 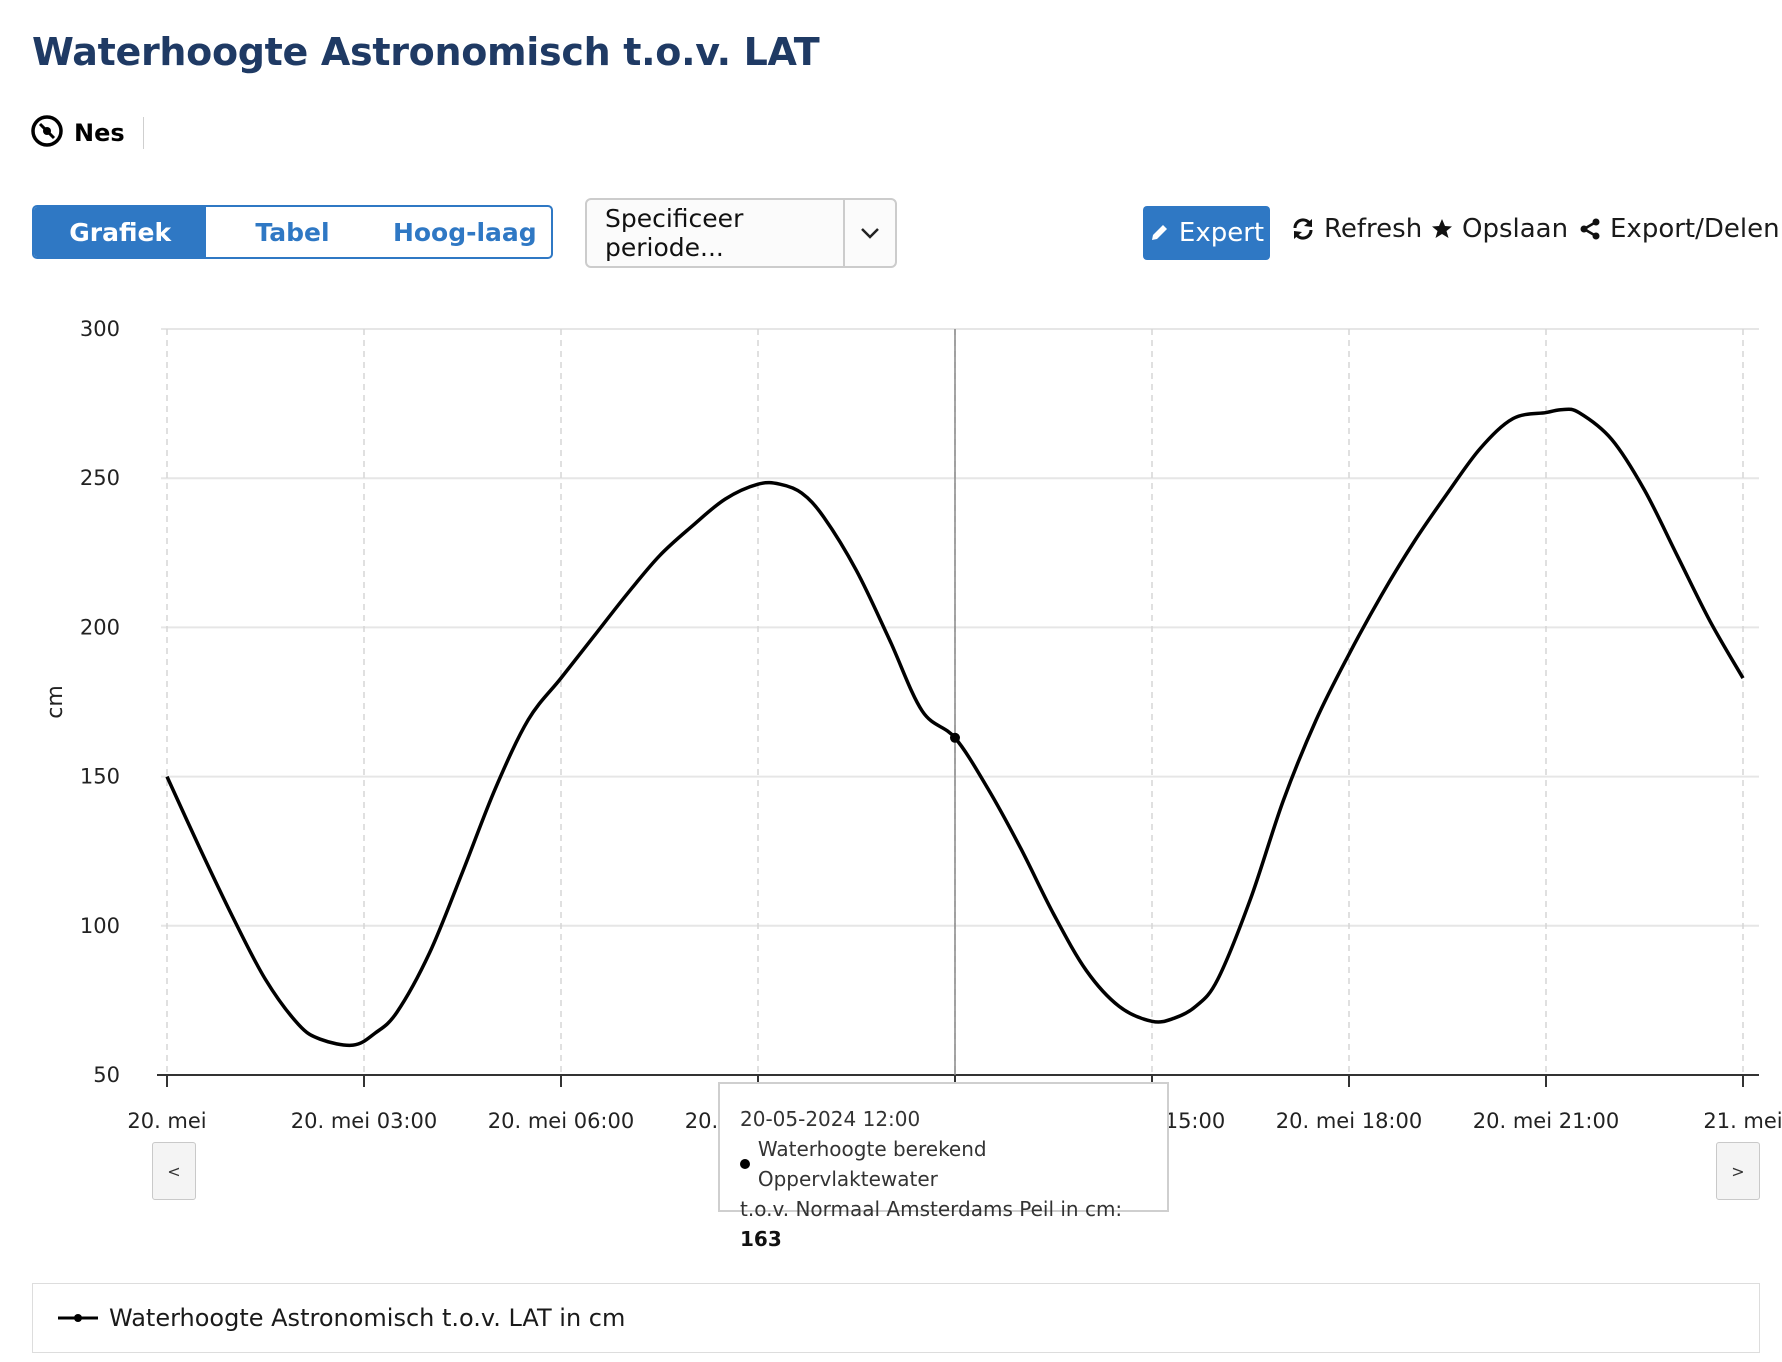 I want to click on star-icon, so click(x=1442, y=228).